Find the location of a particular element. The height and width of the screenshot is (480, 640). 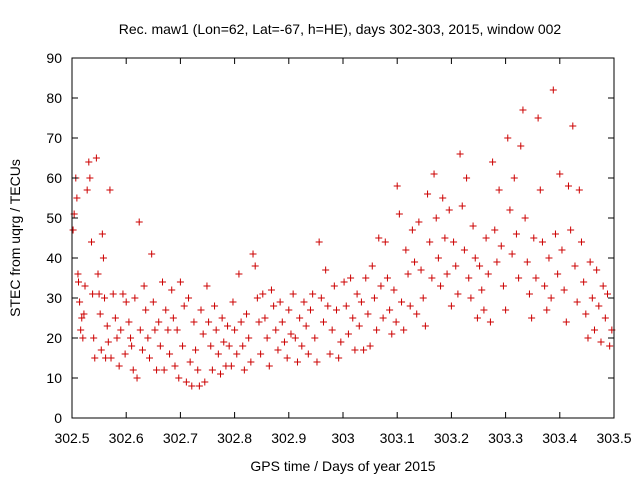

y-tick-label: 40 is located at coordinates (54, 258).